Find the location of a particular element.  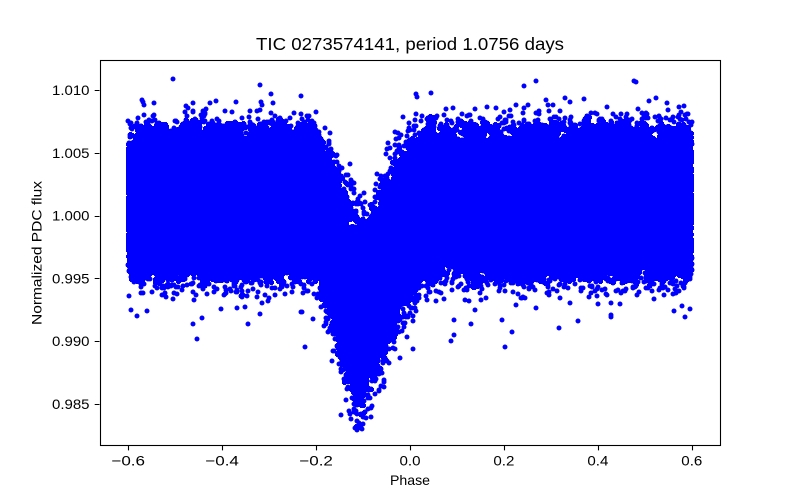

svg-text: 0.0 is located at coordinates (410, 461).